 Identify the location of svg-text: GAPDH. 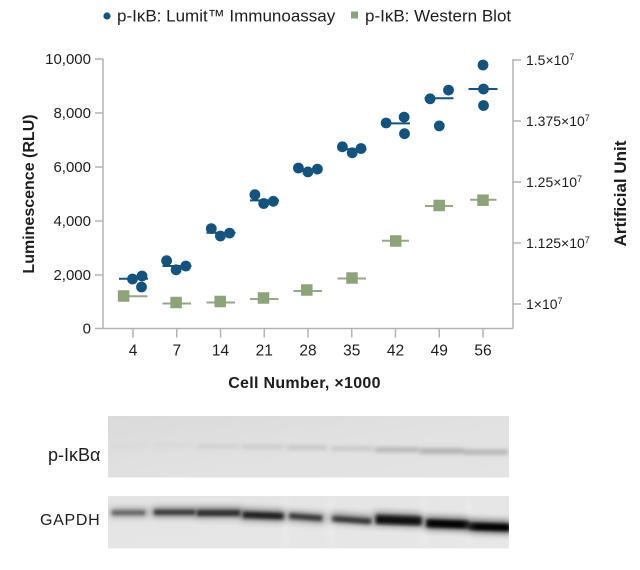
(70, 520).